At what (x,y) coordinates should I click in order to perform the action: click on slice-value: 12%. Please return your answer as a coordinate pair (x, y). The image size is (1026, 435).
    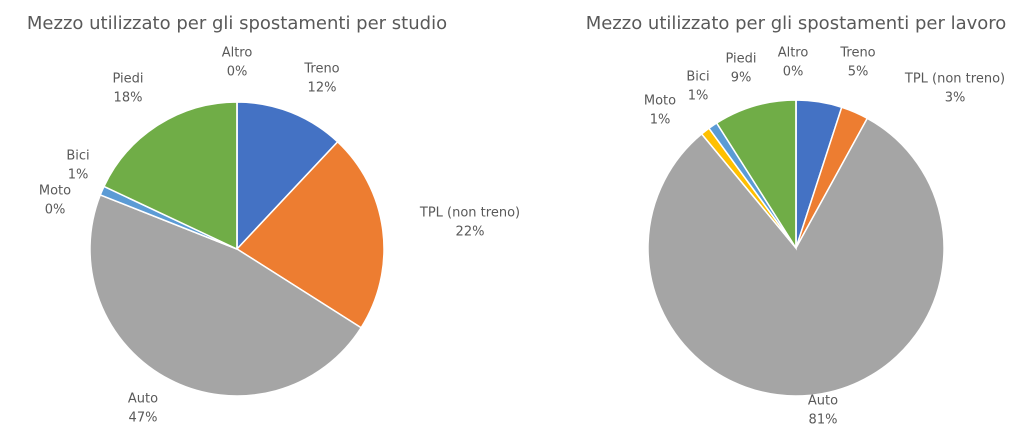
    Looking at the image, I should click on (322, 88).